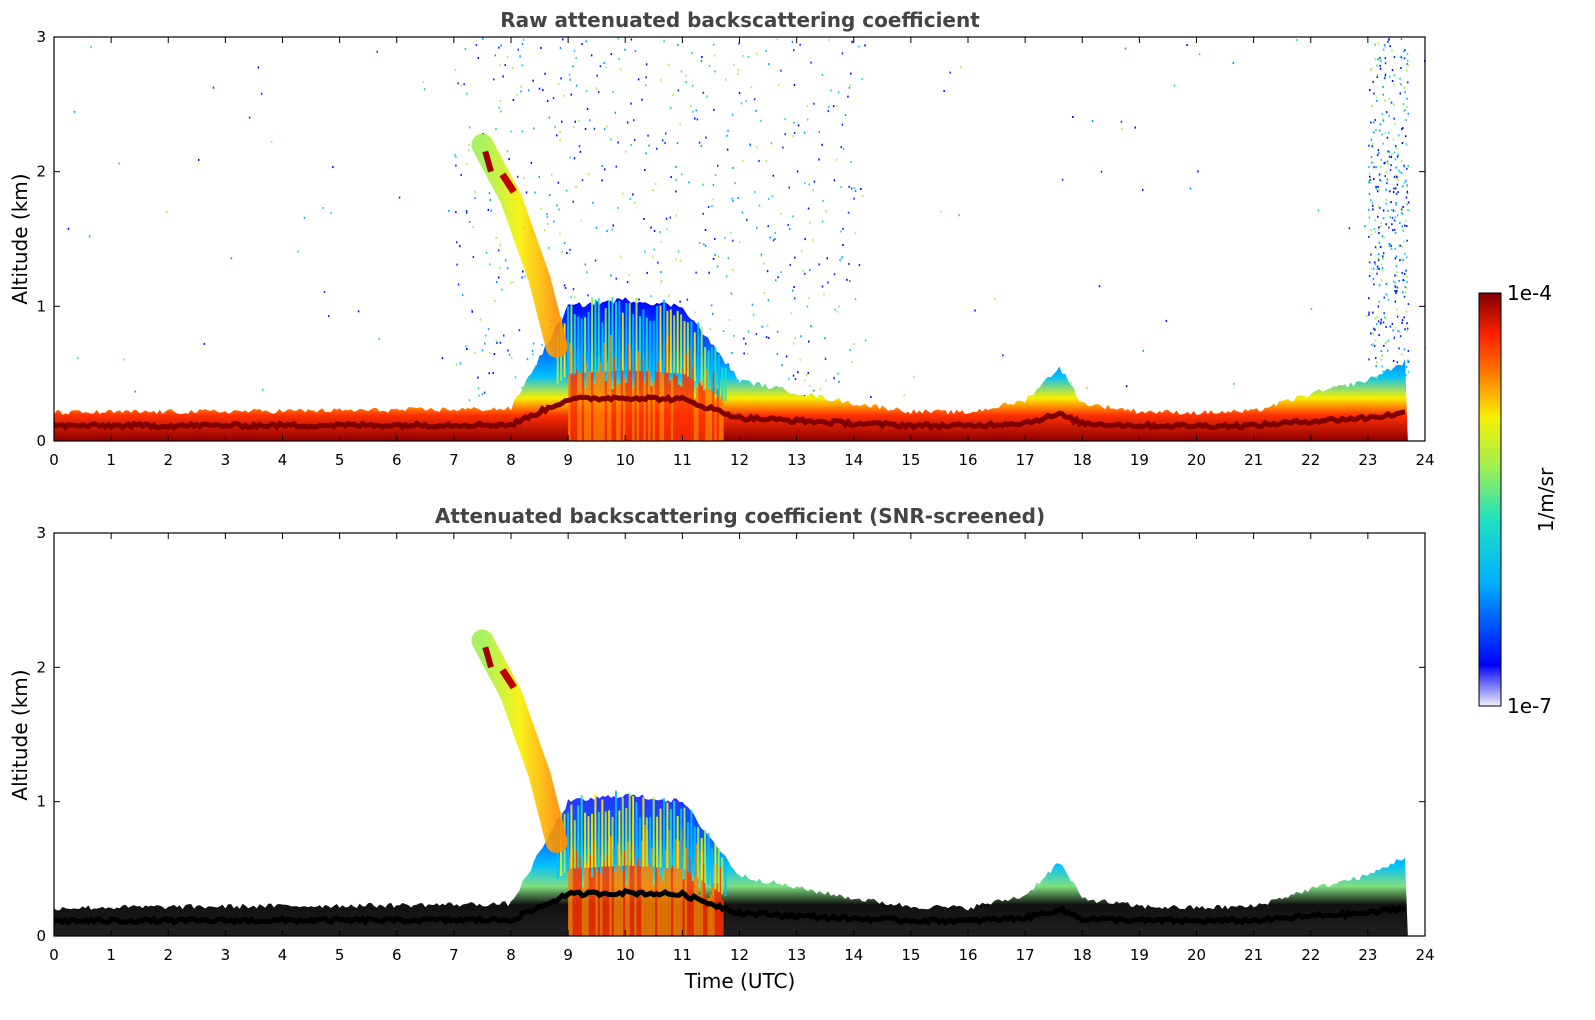  What do you see at coordinates (397, 460) in the screenshot?
I see `x-tick-label: 6` at bounding box center [397, 460].